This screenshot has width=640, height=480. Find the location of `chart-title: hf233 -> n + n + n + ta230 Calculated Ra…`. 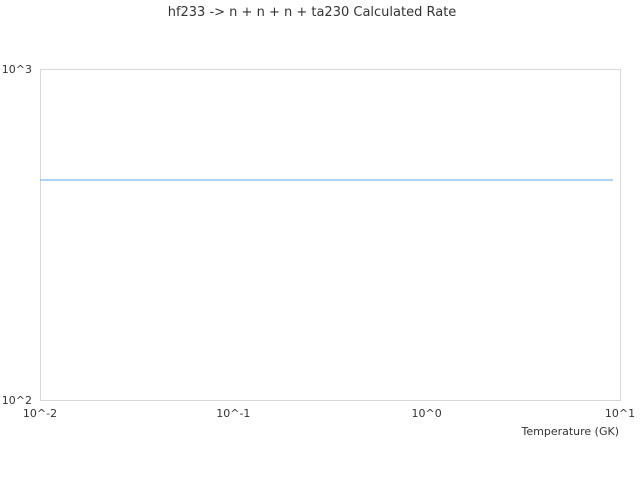

chart-title: hf233 -> n + n + n + ta230 Calculated Ra… is located at coordinates (312, 12).